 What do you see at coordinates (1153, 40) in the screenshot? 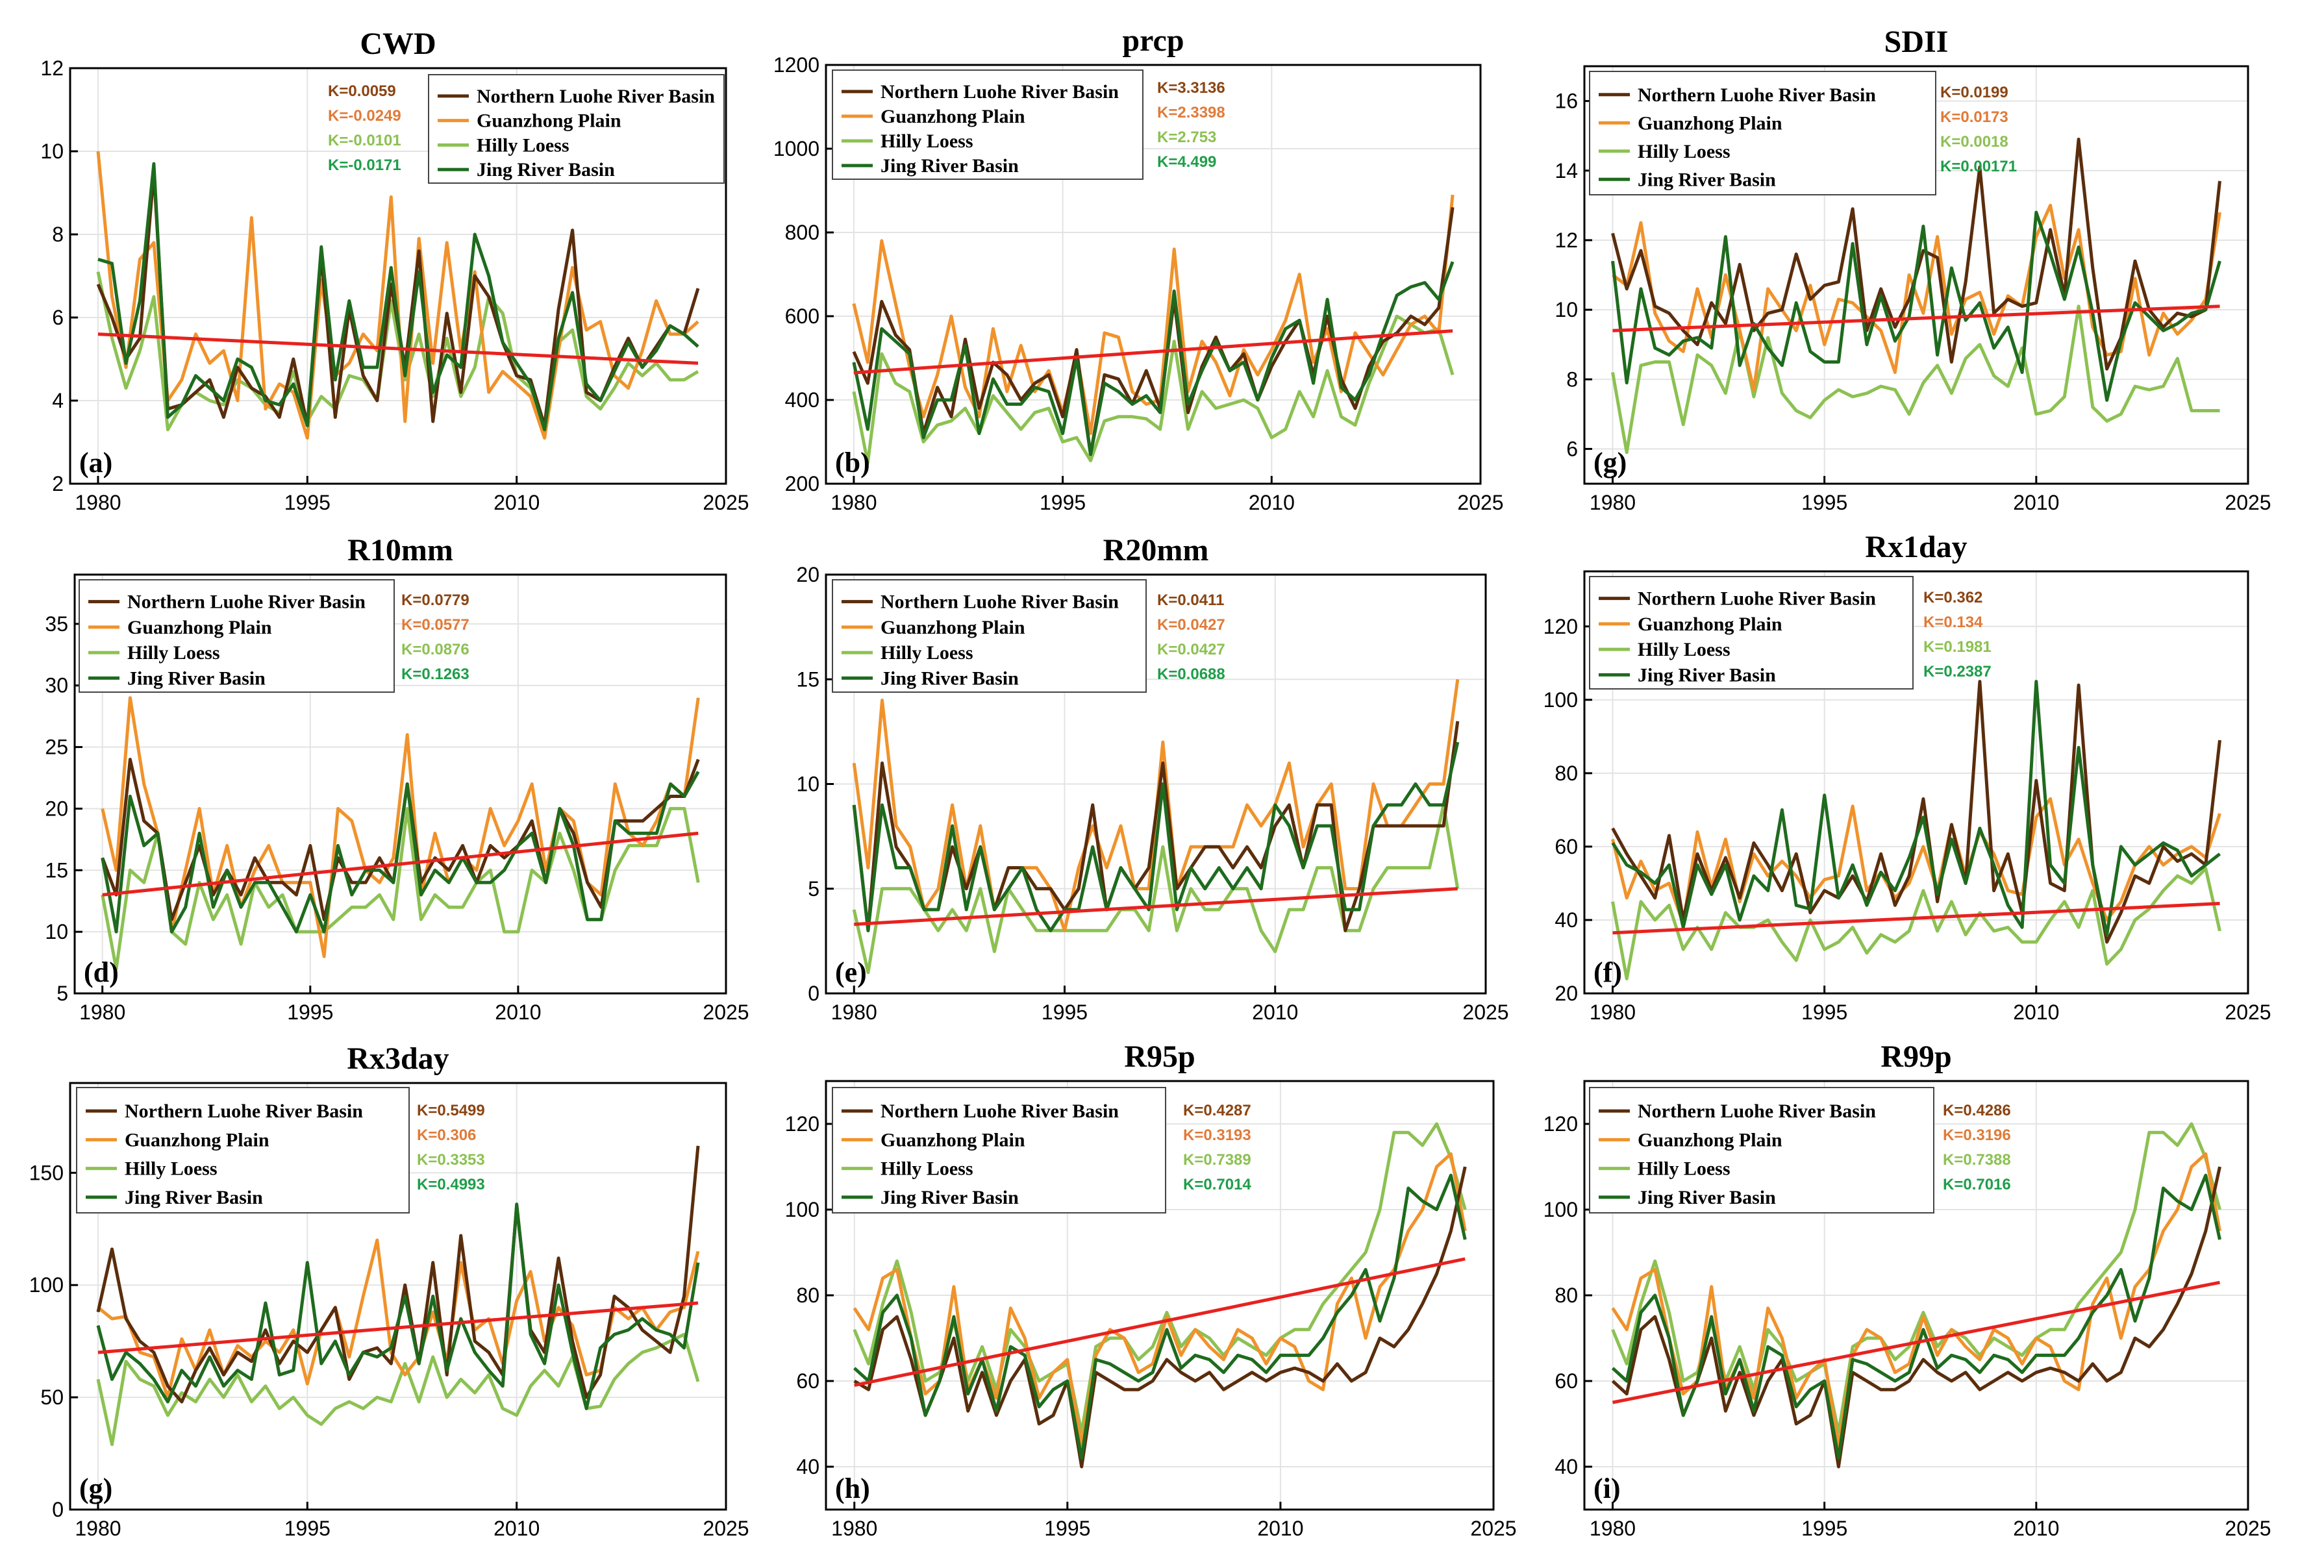
I see `chart-title: prcp` at bounding box center [1153, 40].